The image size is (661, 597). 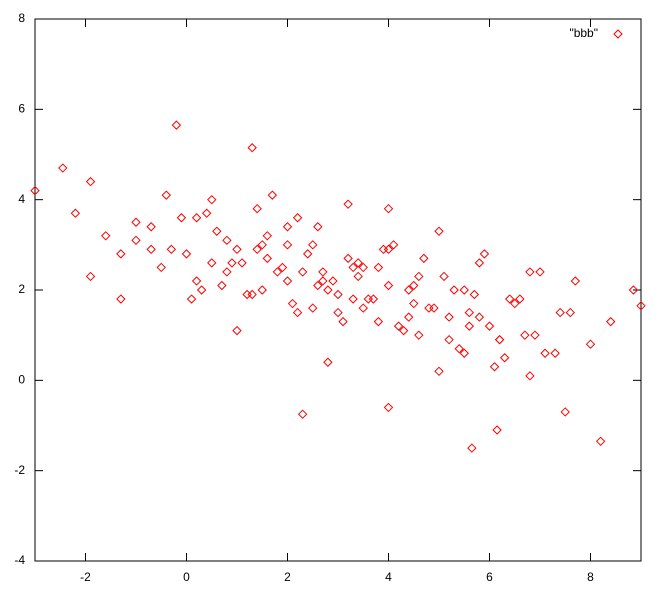 What do you see at coordinates (21, 18) in the screenshot?
I see `y-tick-label: 8` at bounding box center [21, 18].